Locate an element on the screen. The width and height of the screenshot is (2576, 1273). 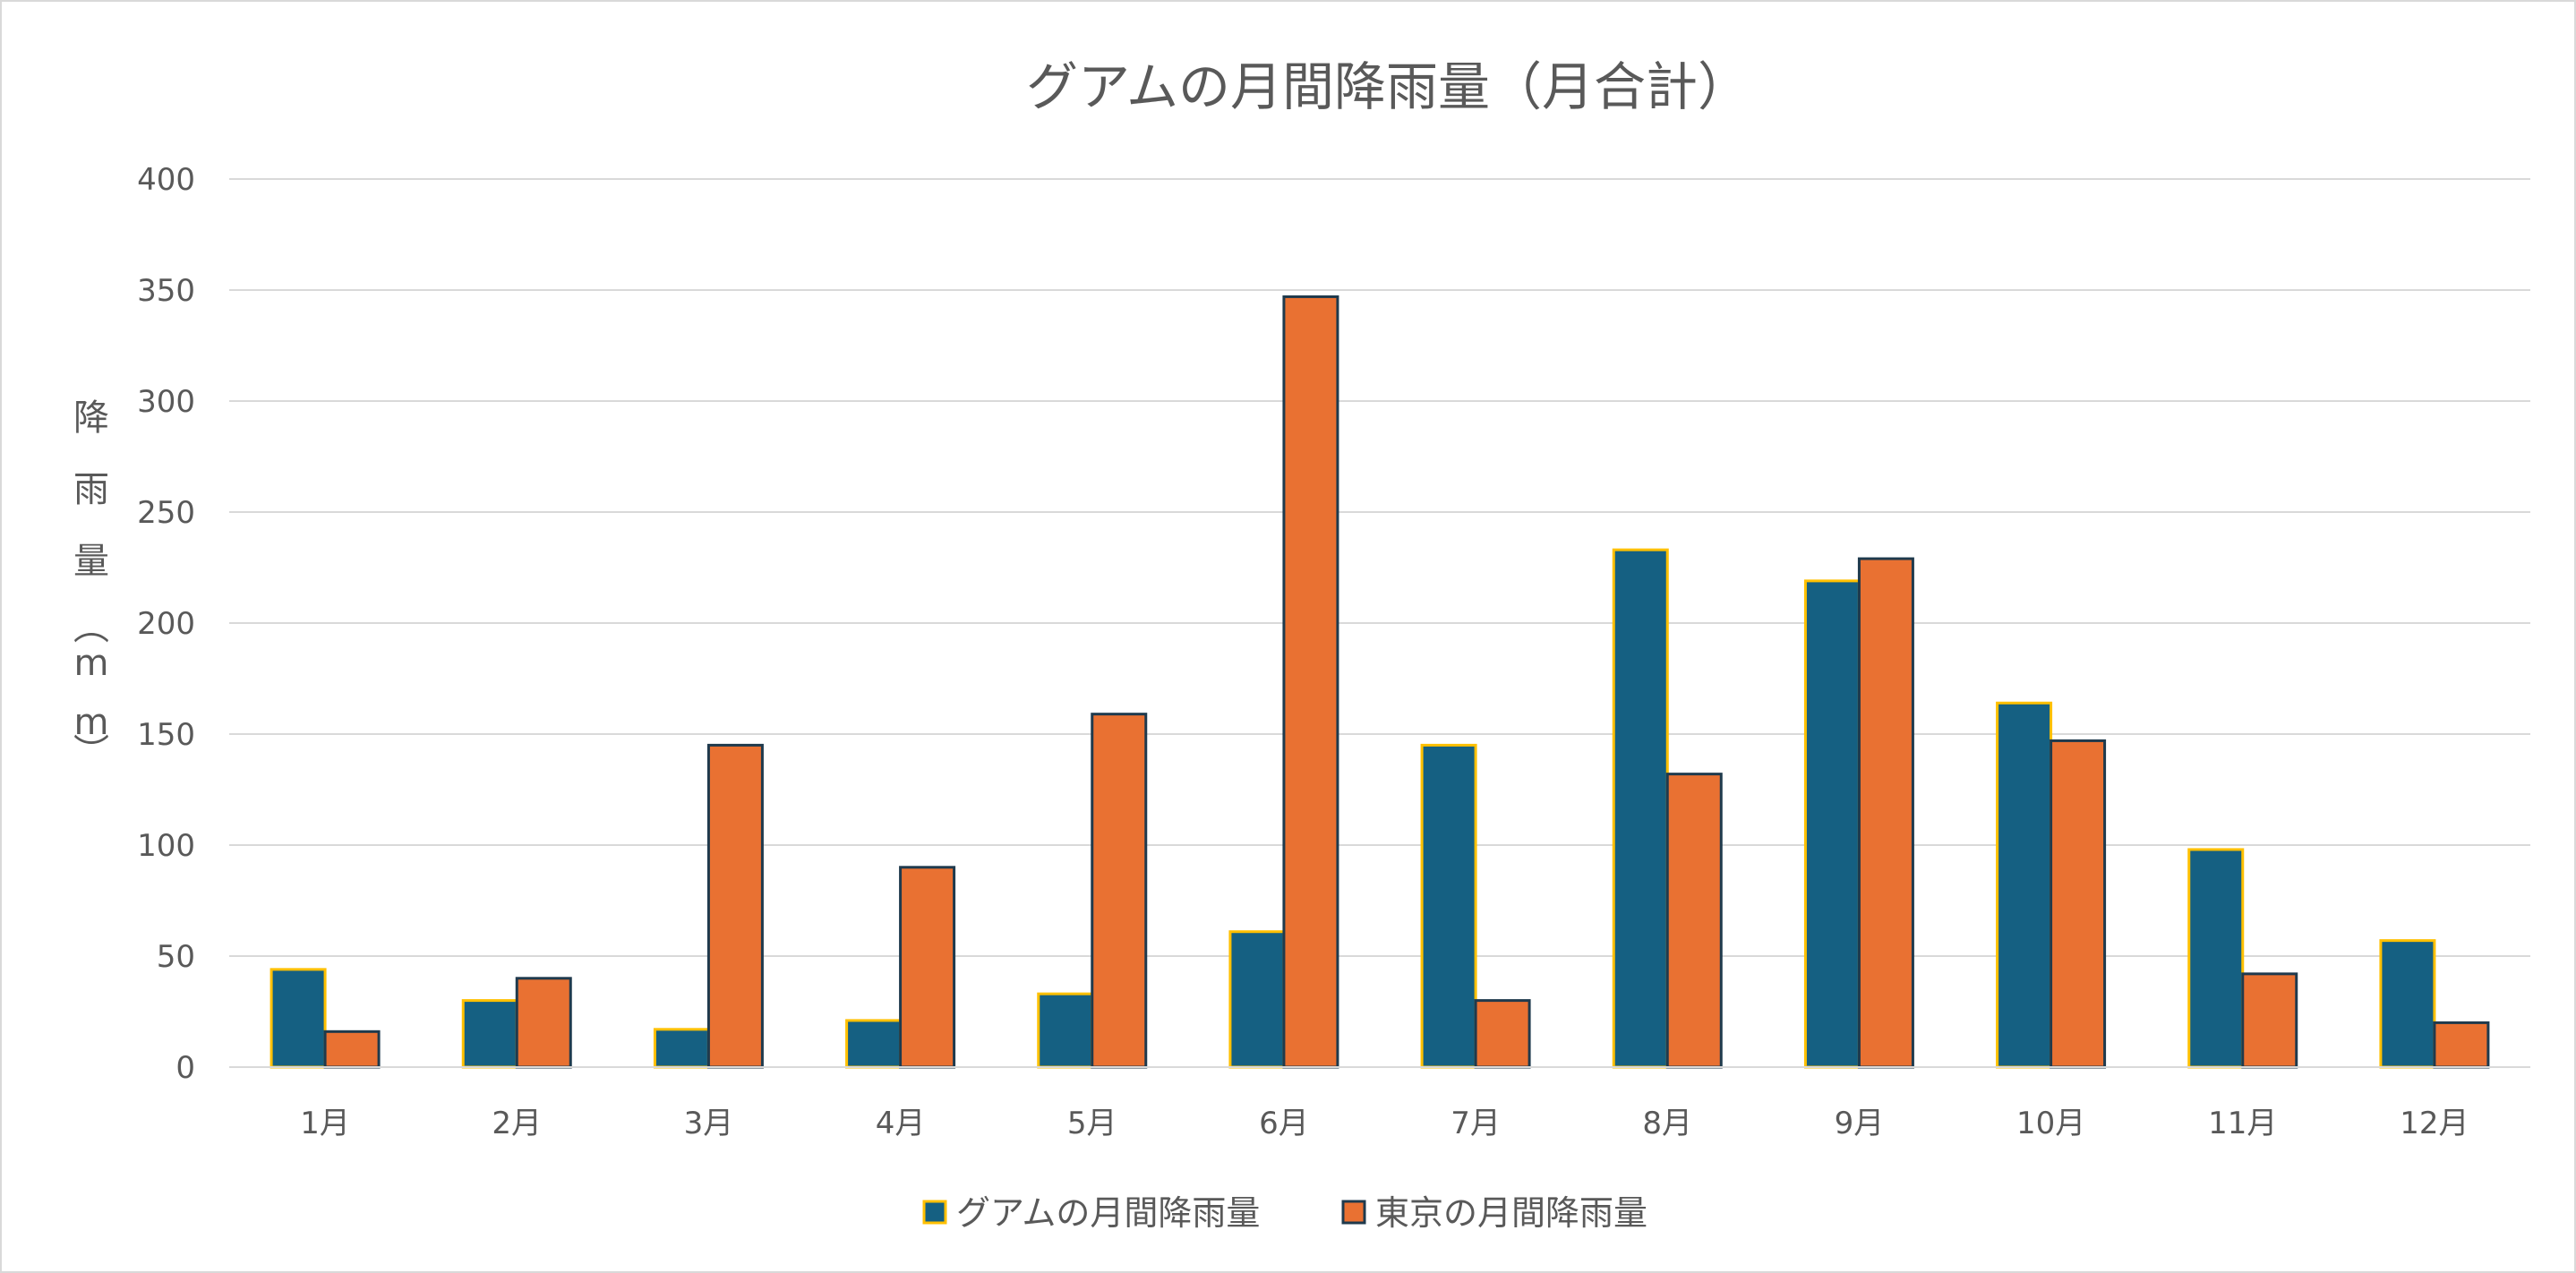
y-tick-label: 300 is located at coordinates (166, 402).